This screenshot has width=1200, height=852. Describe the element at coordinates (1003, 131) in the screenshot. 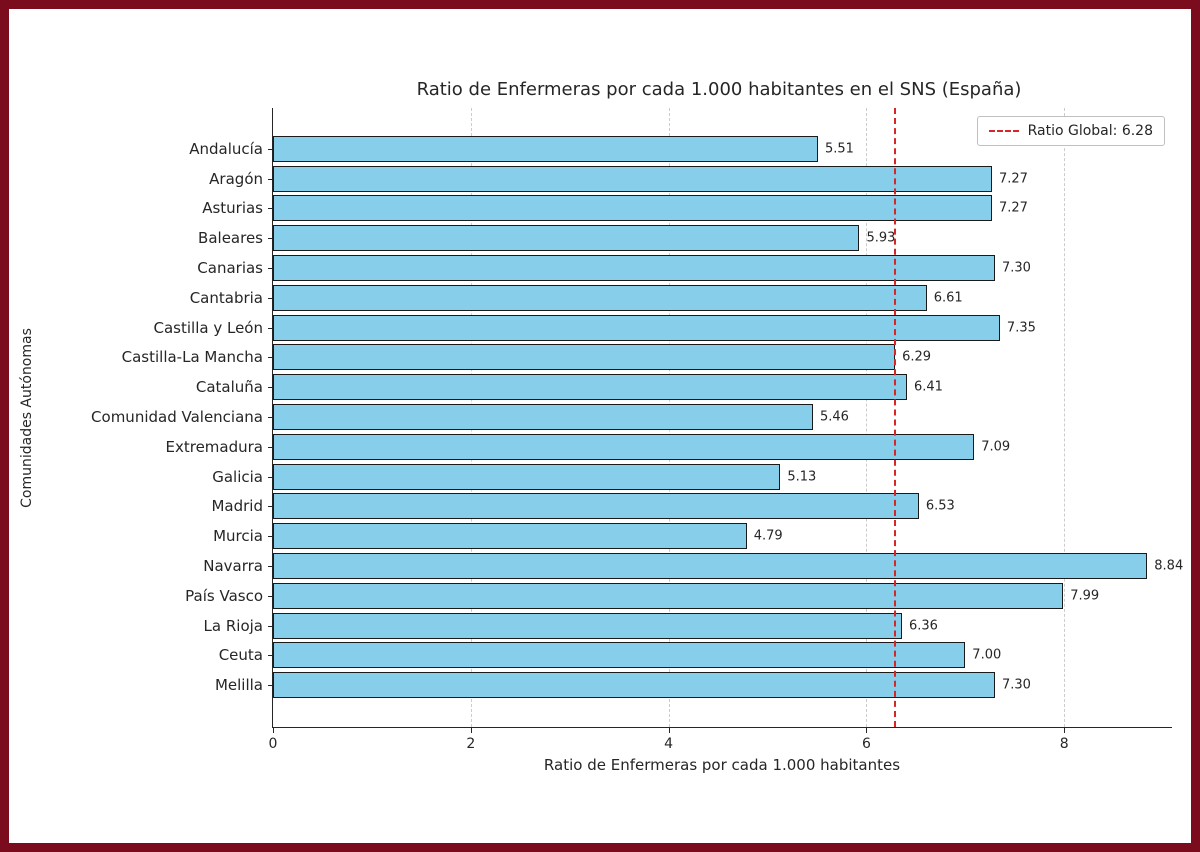

I see `legend-dashed-line-icon` at that location.